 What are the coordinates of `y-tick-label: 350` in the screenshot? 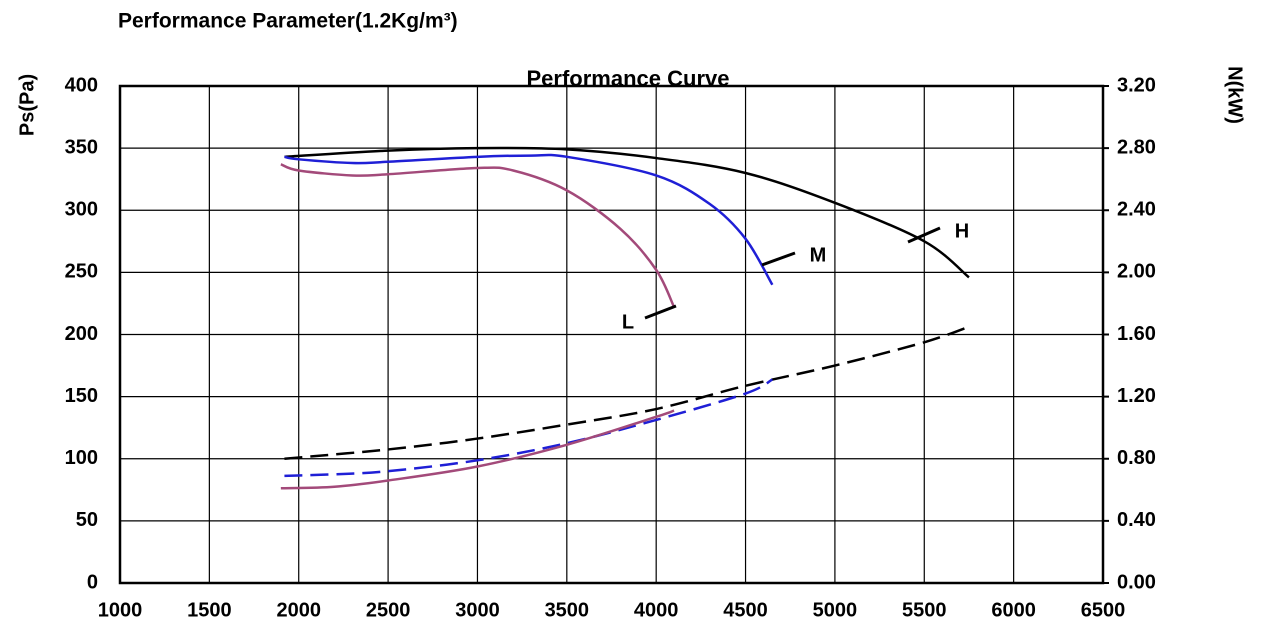 It's located at (81, 147).